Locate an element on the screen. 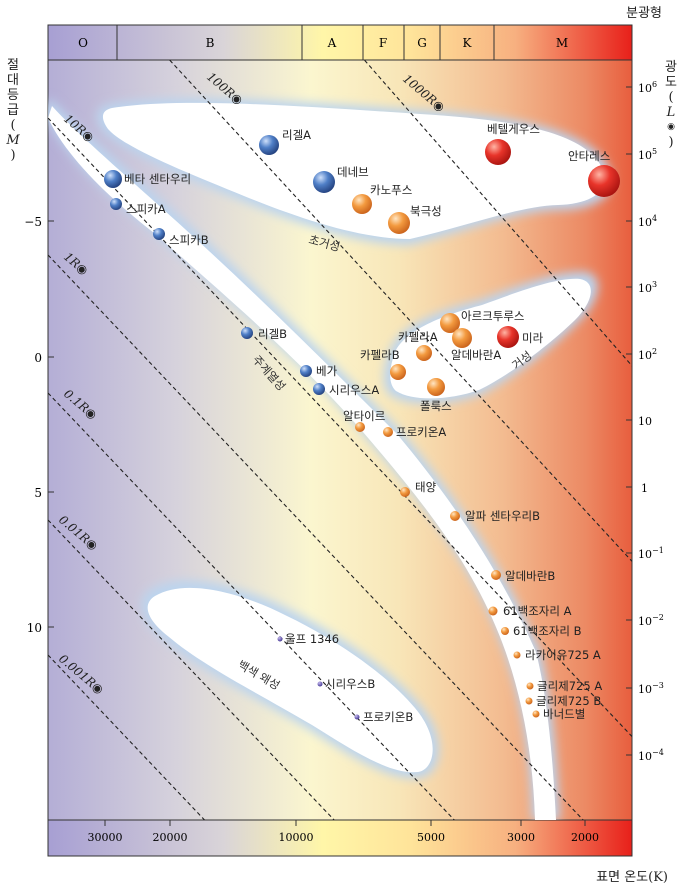 Image resolution: width=688 pixels, height=889 pixels. star-marker-61-cygni-b is located at coordinates (505, 631).